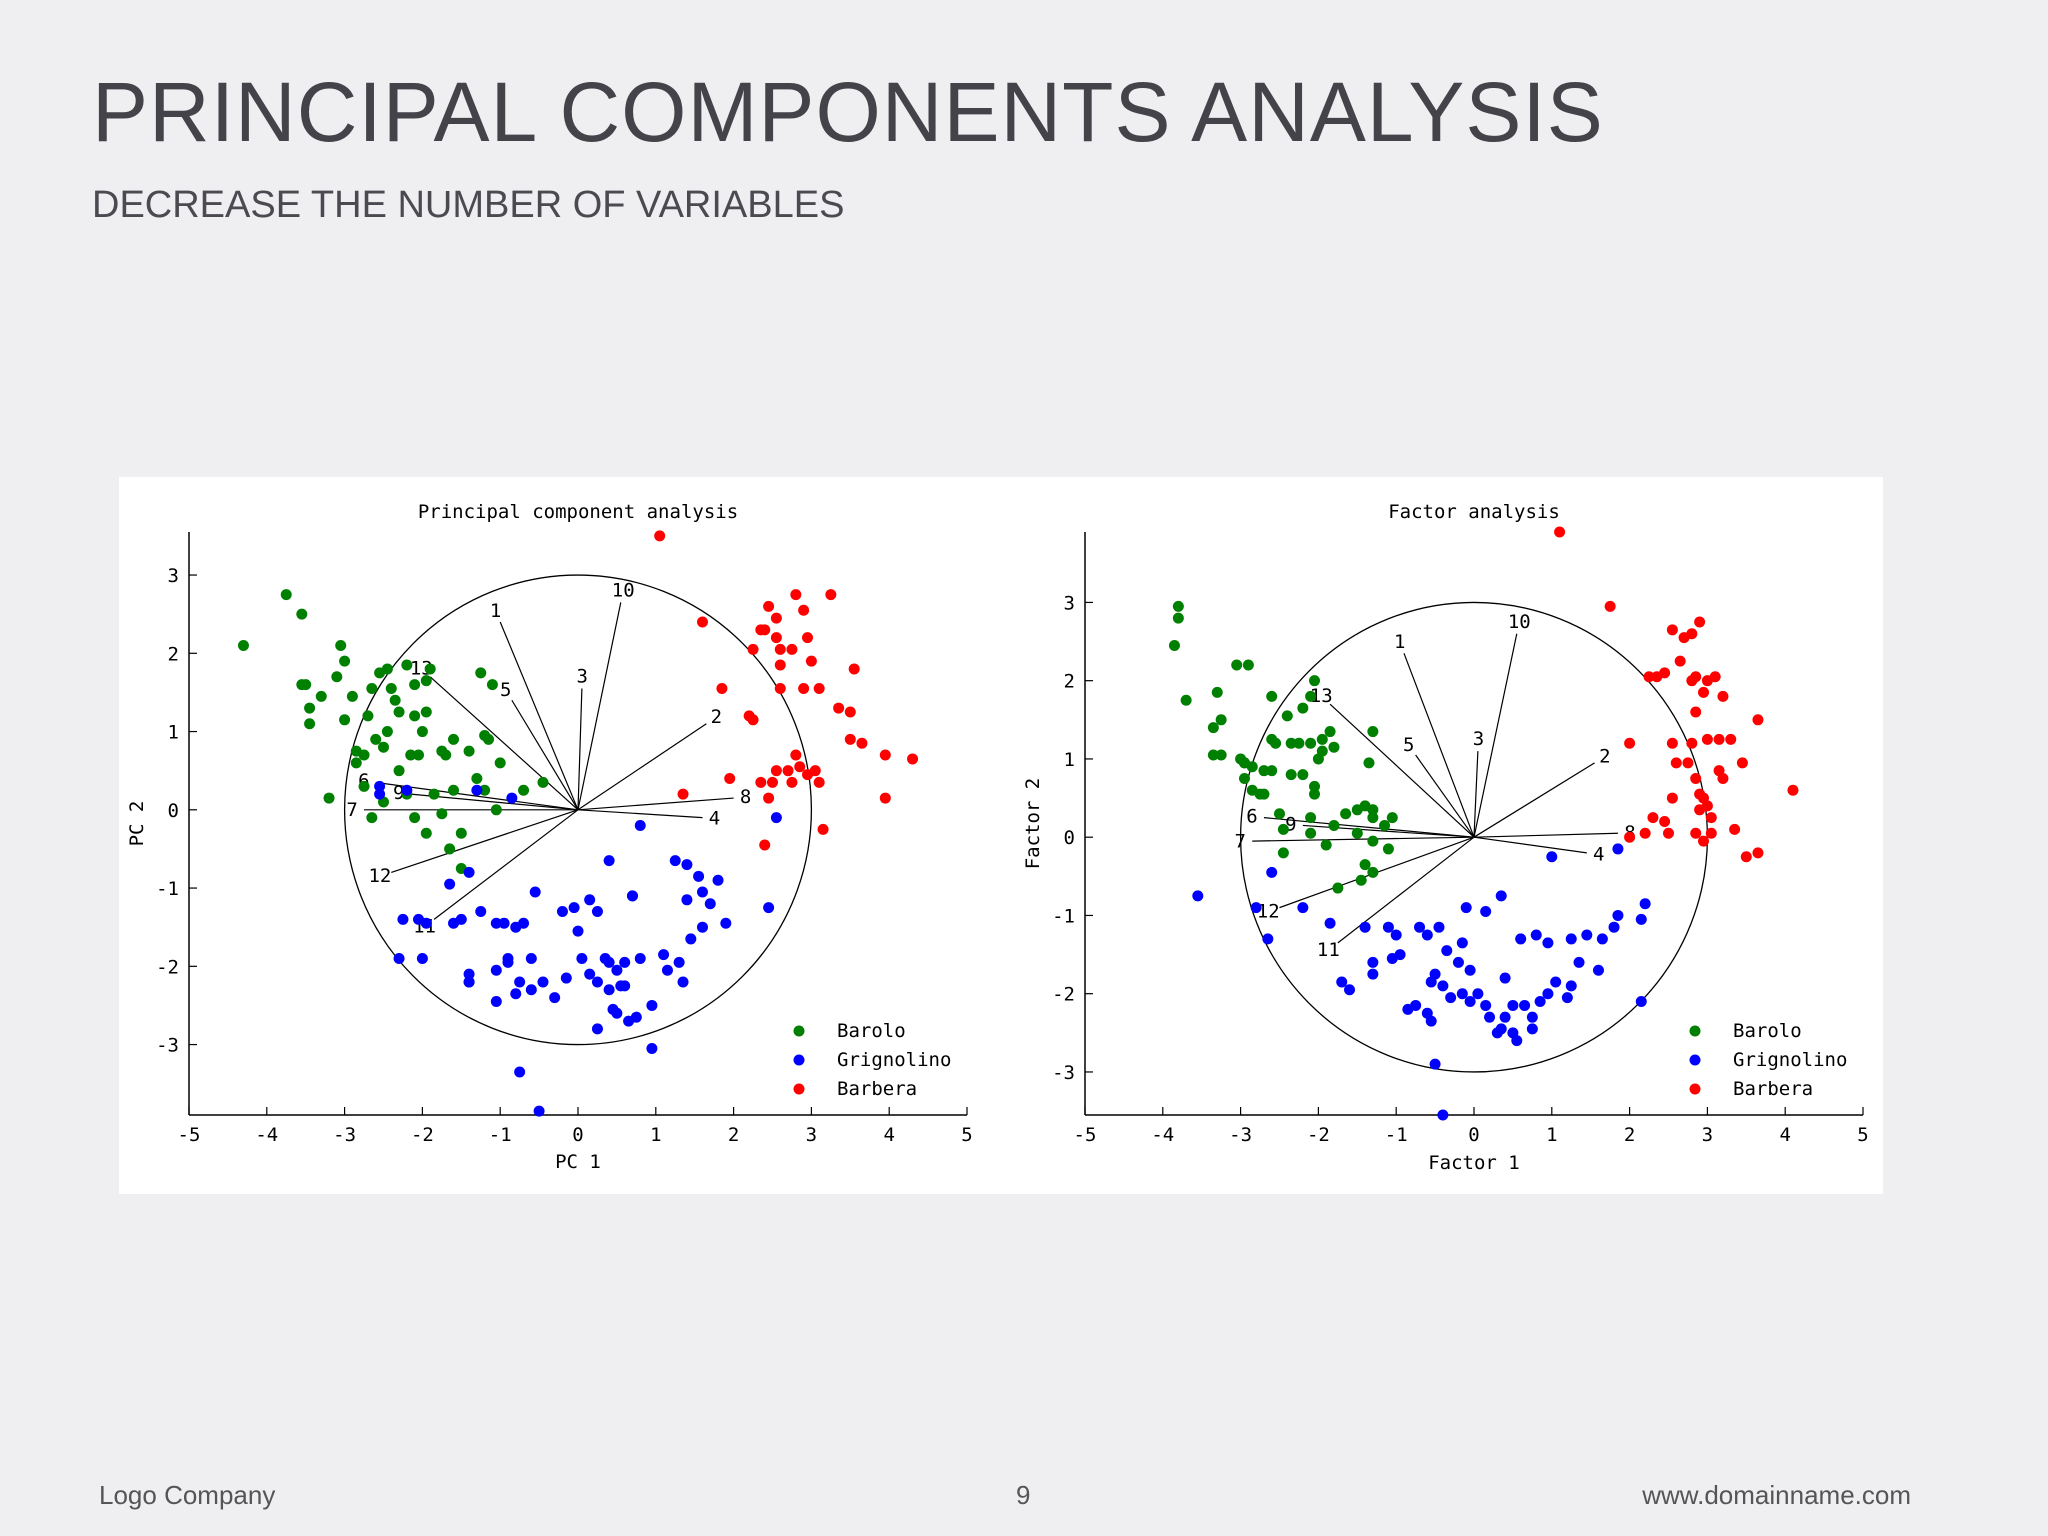 The height and width of the screenshot is (1536, 2048). What do you see at coordinates (1862, 1135) in the screenshot?
I see `x-tick-label: 5` at bounding box center [1862, 1135].